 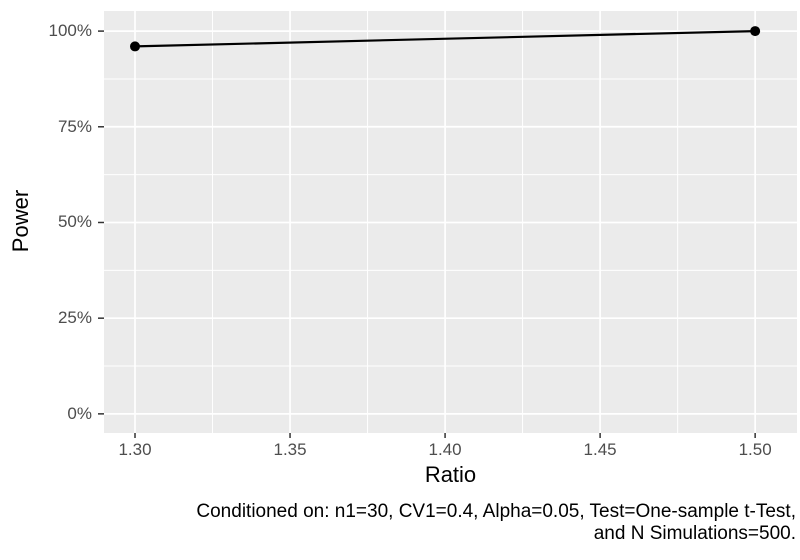 What do you see at coordinates (74, 318) in the screenshot?
I see `y-tick-label: 25%` at bounding box center [74, 318].